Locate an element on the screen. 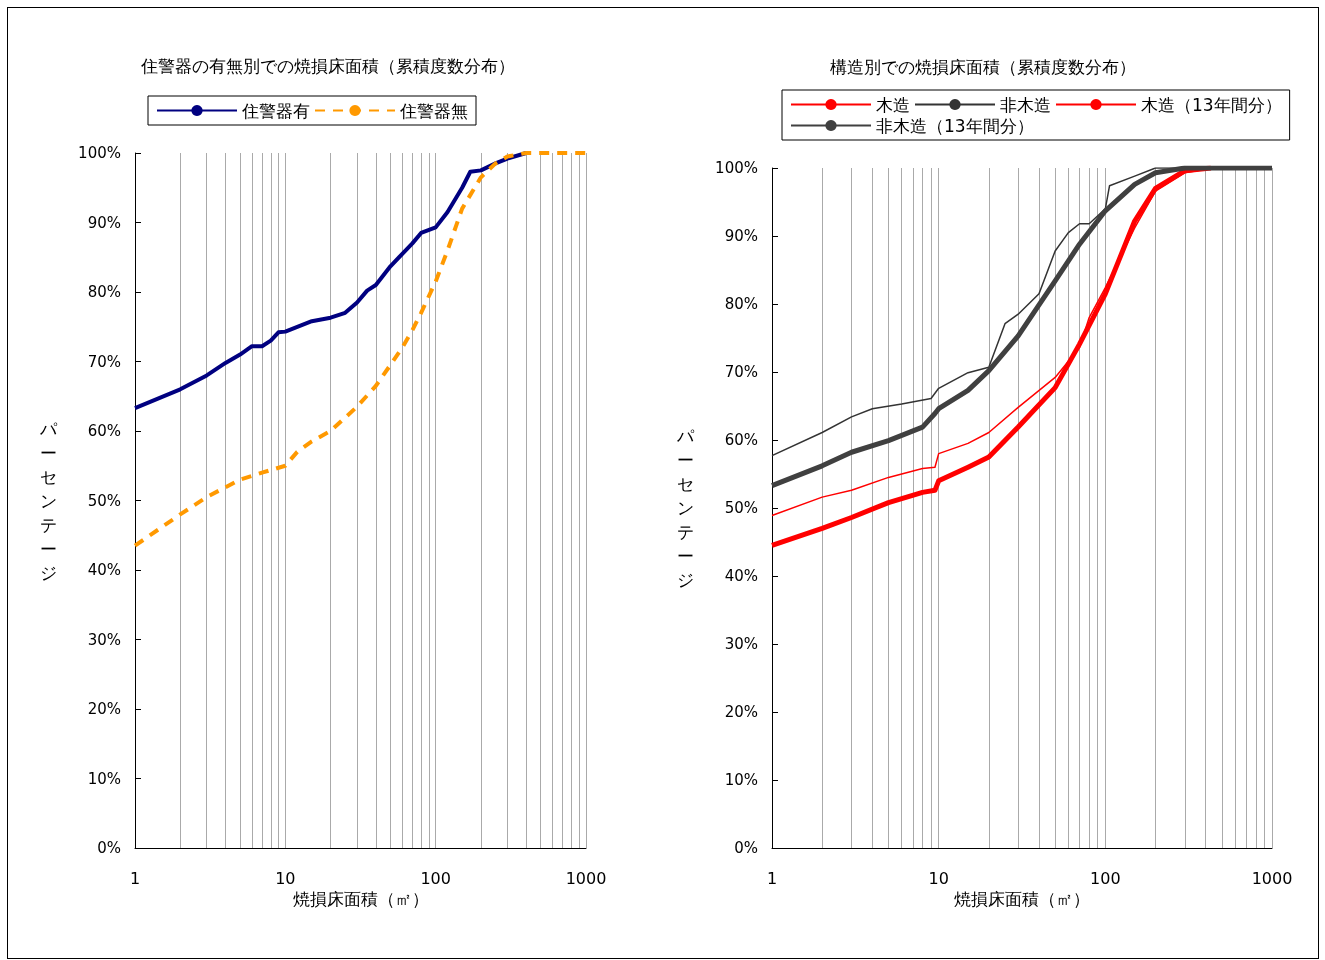 The width and height of the screenshot is (1325, 960). legend-label: 住警器有 is located at coordinates (275, 110).